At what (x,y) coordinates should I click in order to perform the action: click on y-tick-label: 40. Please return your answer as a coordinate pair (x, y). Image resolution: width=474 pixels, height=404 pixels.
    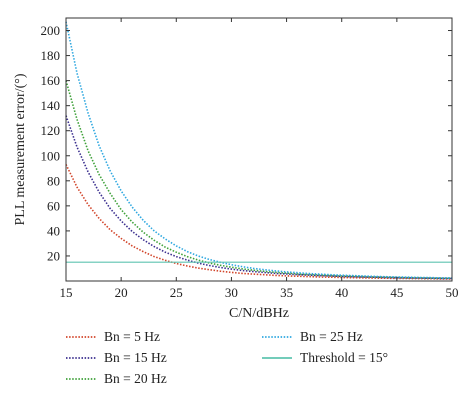
    Looking at the image, I should click on (53, 230).